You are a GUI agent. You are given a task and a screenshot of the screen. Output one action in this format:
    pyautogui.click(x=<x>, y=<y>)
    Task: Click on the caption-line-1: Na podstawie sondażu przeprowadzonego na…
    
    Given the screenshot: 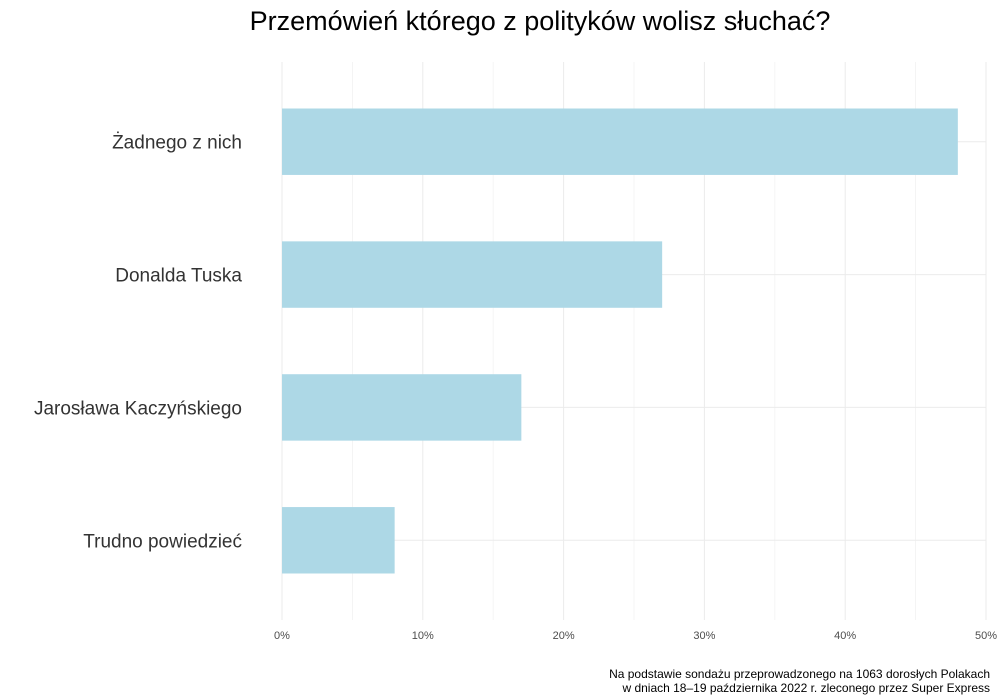 What is the action you would take?
    pyautogui.click(x=799, y=674)
    